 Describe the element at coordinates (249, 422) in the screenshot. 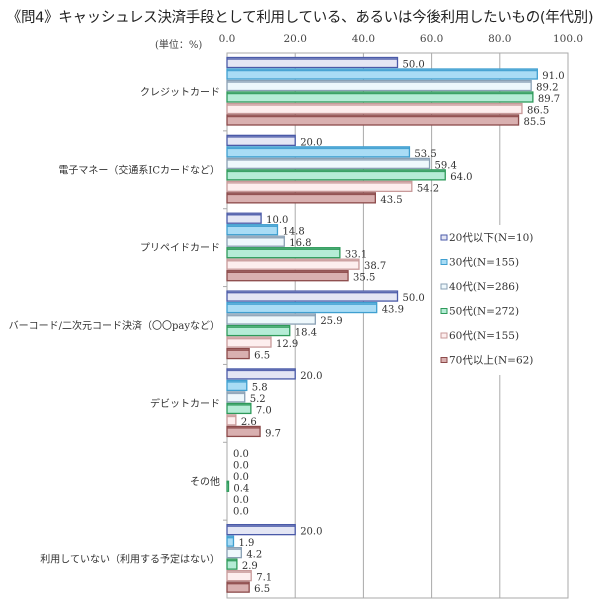

I see `value-label: 2.6` at that location.